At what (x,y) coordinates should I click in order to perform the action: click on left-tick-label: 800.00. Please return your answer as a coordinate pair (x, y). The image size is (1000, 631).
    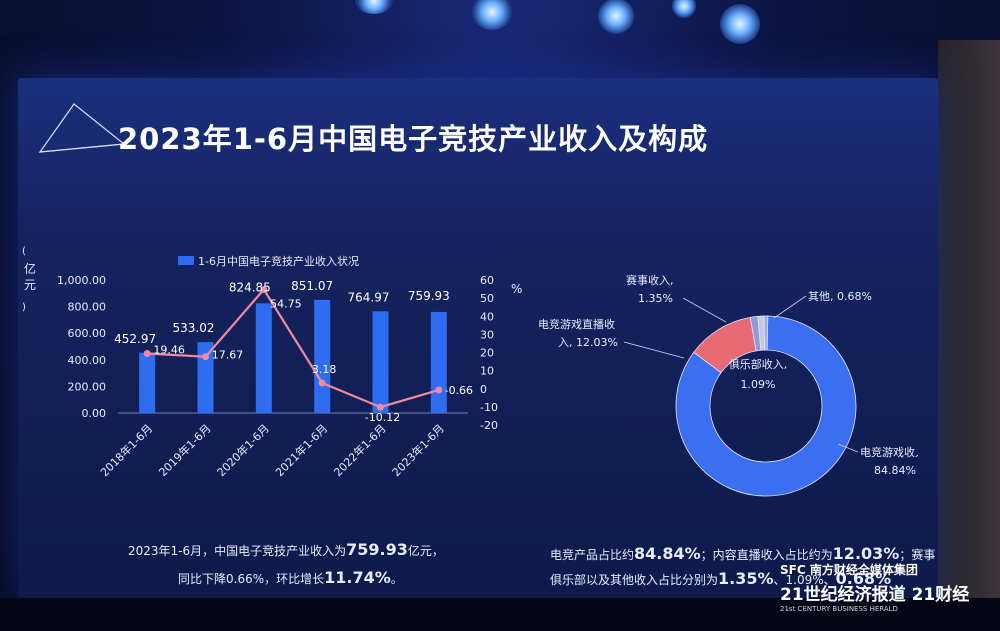
    Looking at the image, I should click on (87, 307).